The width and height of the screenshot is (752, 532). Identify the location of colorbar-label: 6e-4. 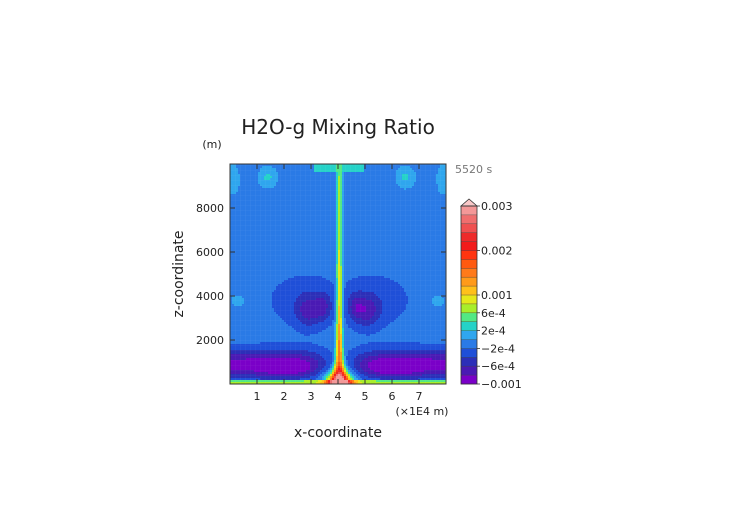
(493, 313).